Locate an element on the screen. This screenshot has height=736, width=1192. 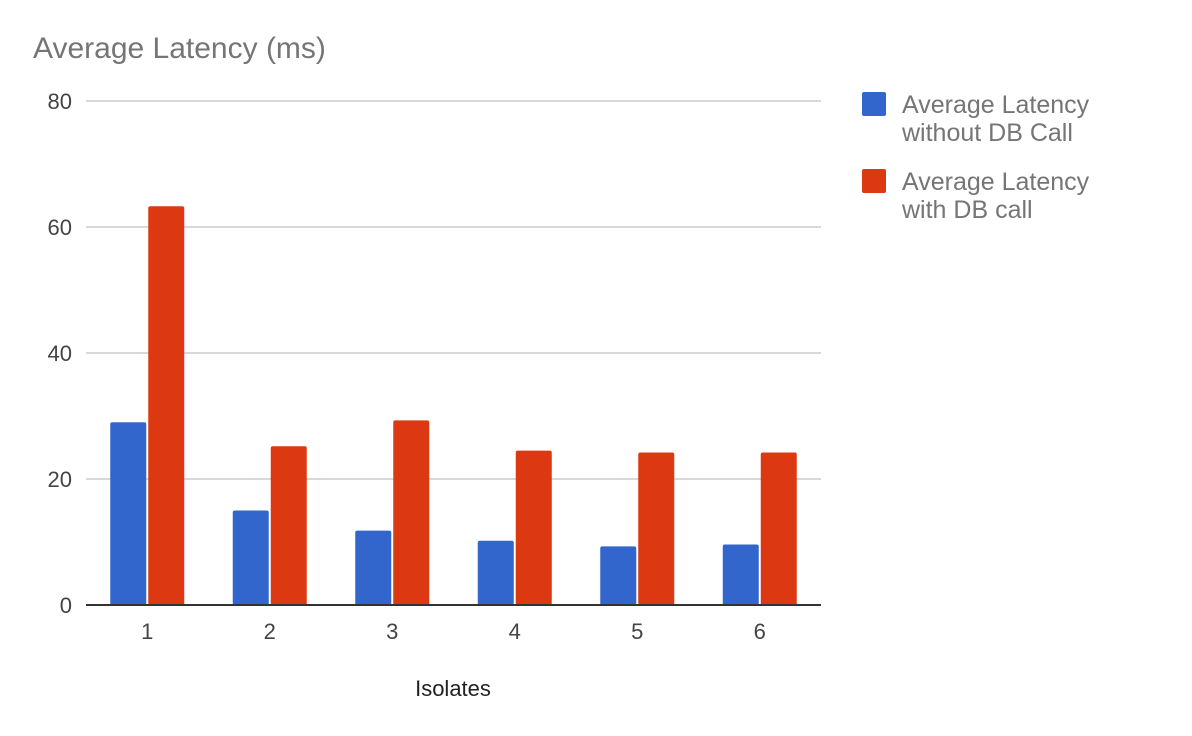
x-tick-label: 4 is located at coordinates (515, 631).